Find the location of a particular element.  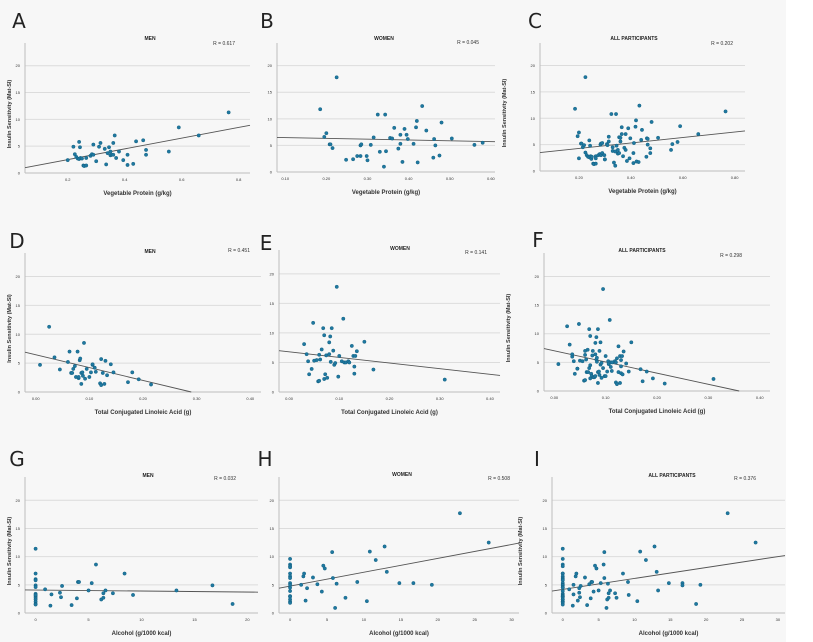

x-tick-label: 20 is located at coordinates (247, 619).